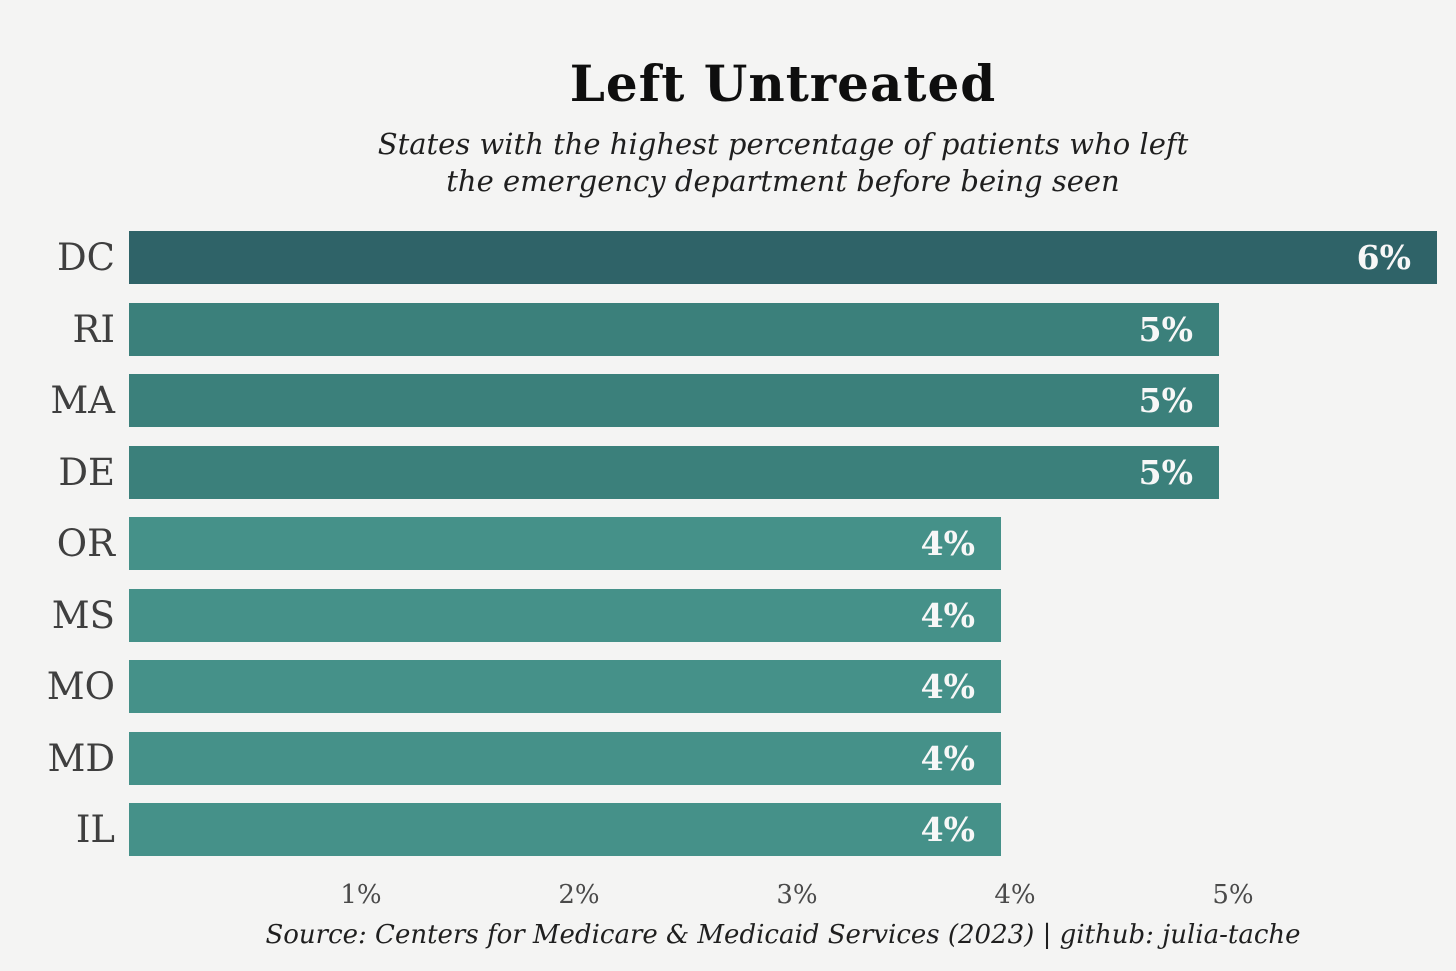  What do you see at coordinates (86, 472) in the screenshot?
I see `state-label: DE` at bounding box center [86, 472].